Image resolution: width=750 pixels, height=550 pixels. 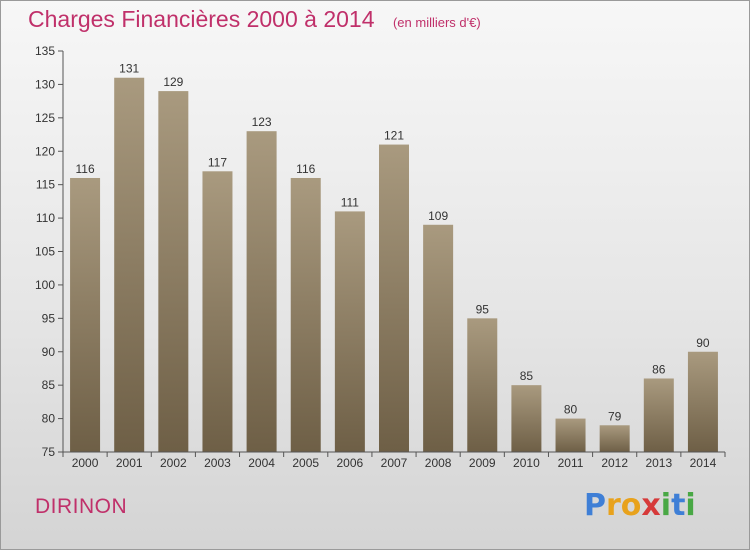 What do you see at coordinates (261, 463) in the screenshot?
I see `x-tick-label: 2004` at bounding box center [261, 463].